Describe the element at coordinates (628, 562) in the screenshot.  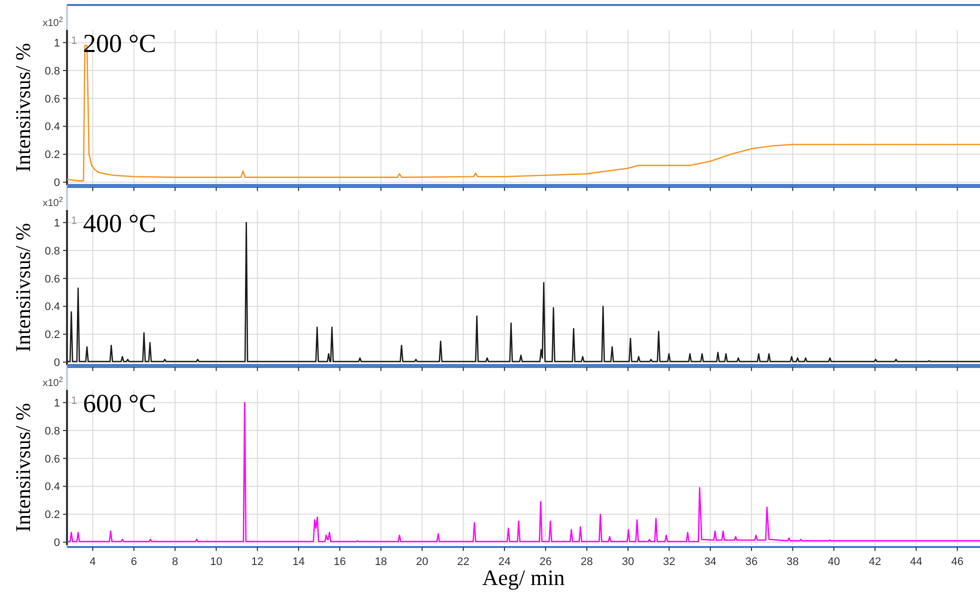
I see `x-tick-label: 30` at that location.